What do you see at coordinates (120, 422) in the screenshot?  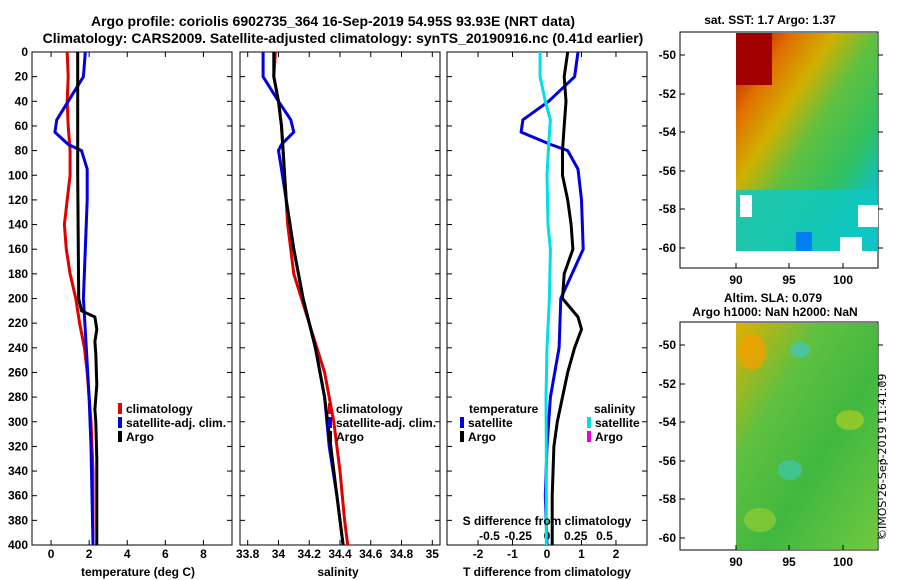 I see `legend-swatch-satellite` at bounding box center [120, 422].